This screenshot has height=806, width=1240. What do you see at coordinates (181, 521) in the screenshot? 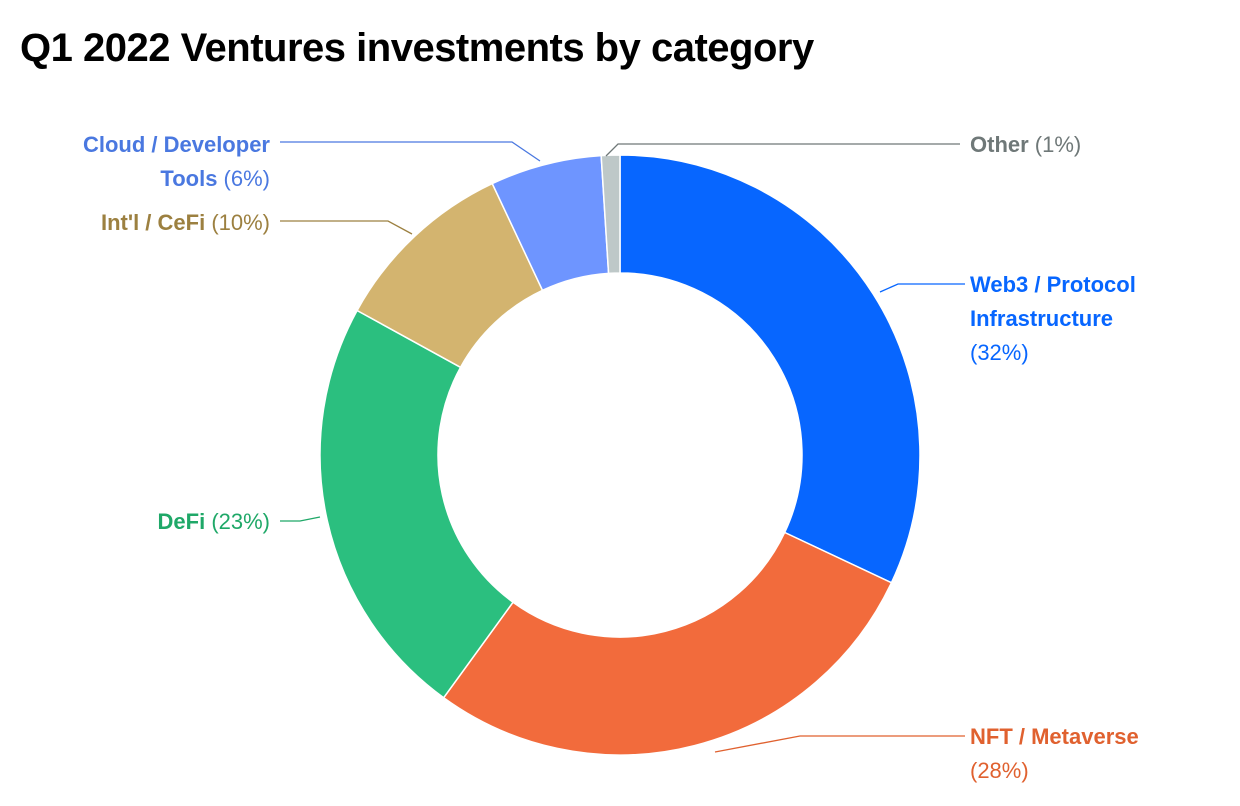
I see `label-name: DeFi` at bounding box center [181, 521].